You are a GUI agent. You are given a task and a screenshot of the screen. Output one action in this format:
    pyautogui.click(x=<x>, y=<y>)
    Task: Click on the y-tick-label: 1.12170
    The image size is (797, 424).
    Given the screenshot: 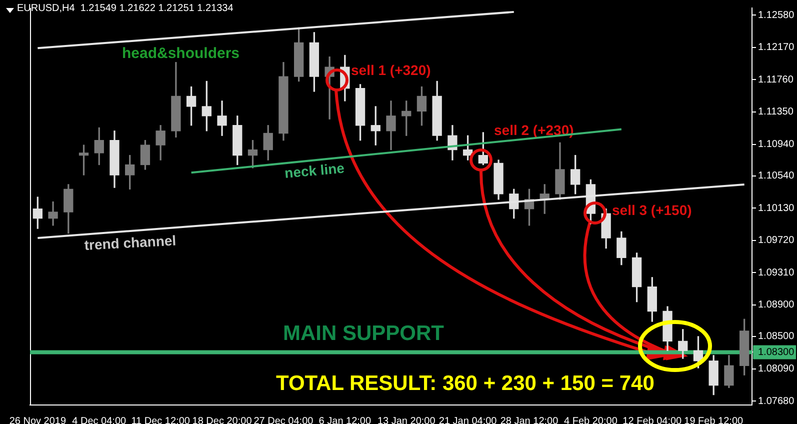 What is the action you would take?
    pyautogui.click(x=776, y=48)
    